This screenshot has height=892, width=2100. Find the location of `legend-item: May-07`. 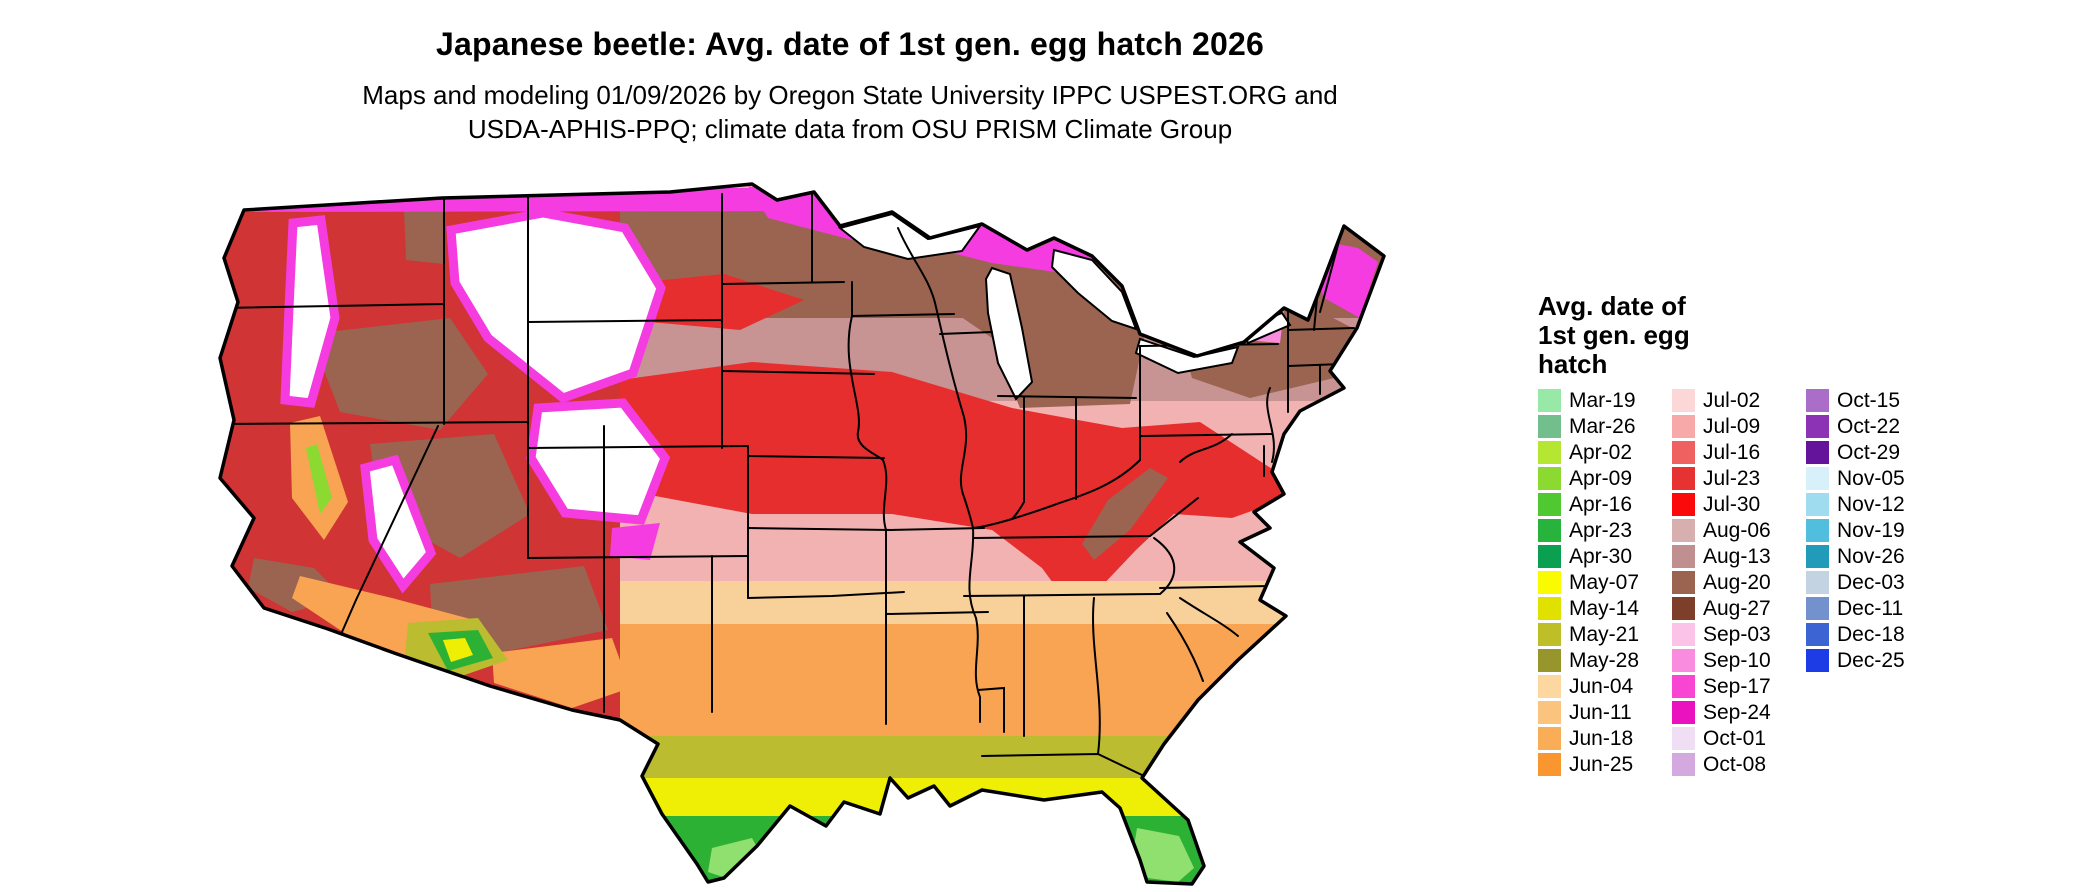

legend-item: May-07 is located at coordinates (1605, 582).